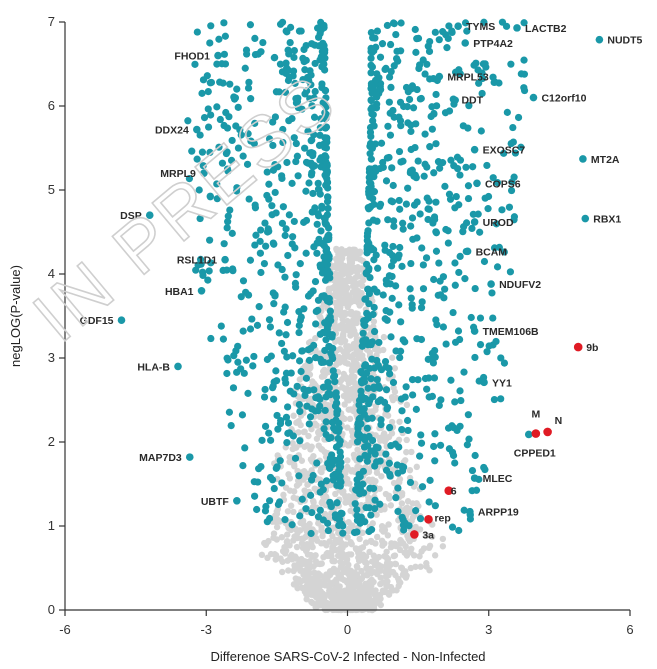 Image resolution: width=657 pixels, height=669 pixels. Describe the element at coordinates (468, 78) in the screenshot. I see `point-label: MRPL53` at that location.